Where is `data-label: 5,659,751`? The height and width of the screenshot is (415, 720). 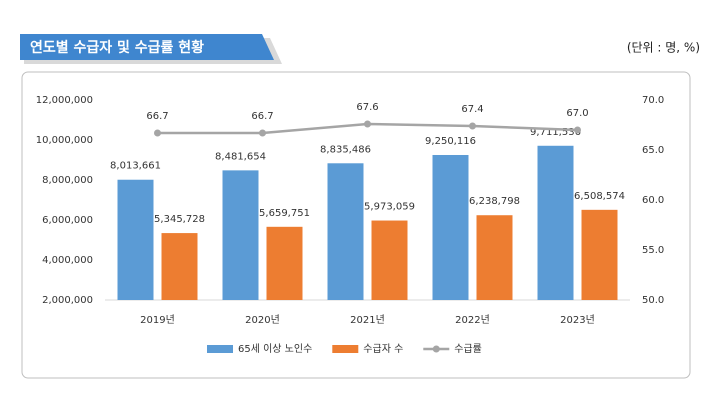
data-label: 5,659,751 is located at coordinates (284, 213).